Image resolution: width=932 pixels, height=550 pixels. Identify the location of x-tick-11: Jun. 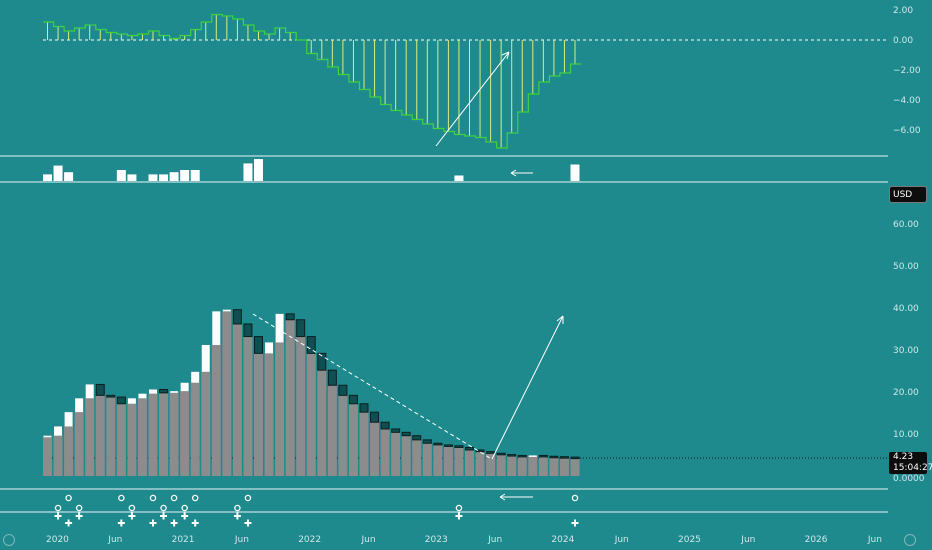
(747, 540).